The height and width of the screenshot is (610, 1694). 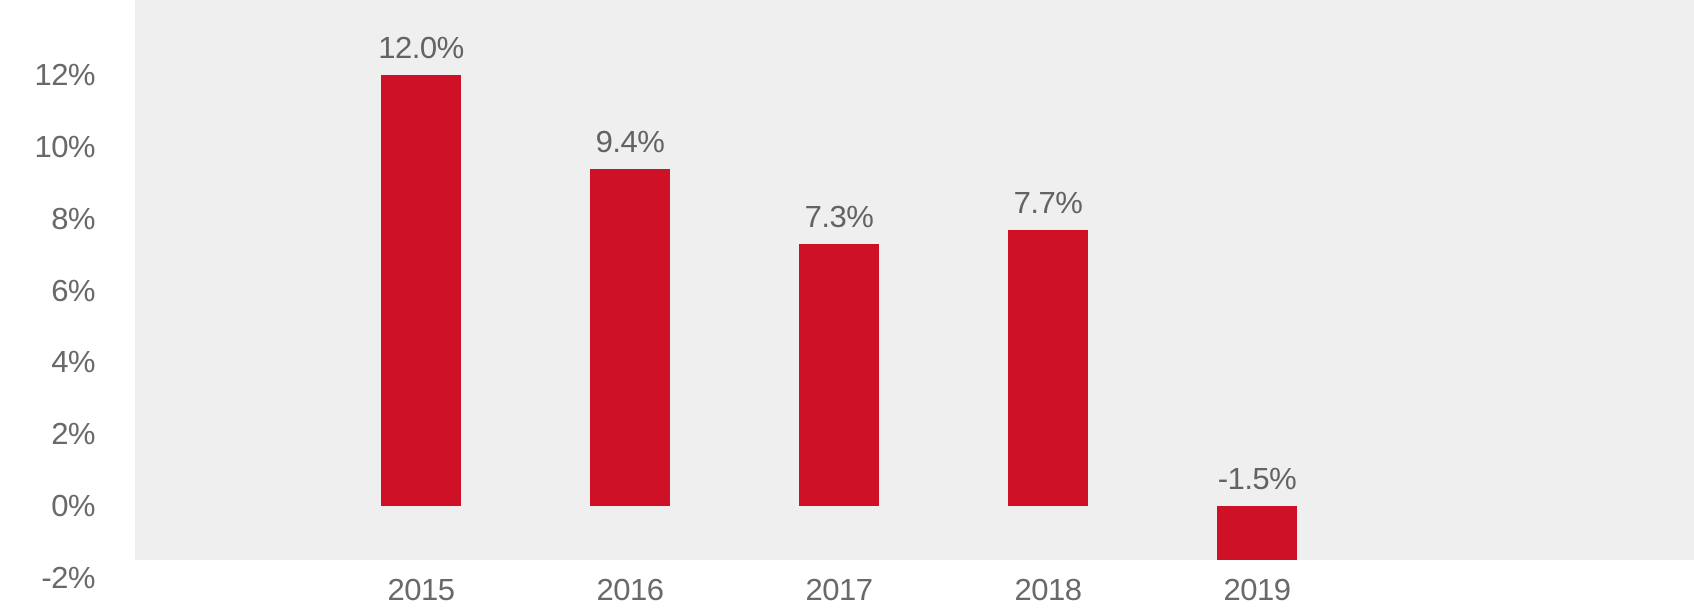 I want to click on y-axis-tick-label: 10%, so click(x=64, y=146).